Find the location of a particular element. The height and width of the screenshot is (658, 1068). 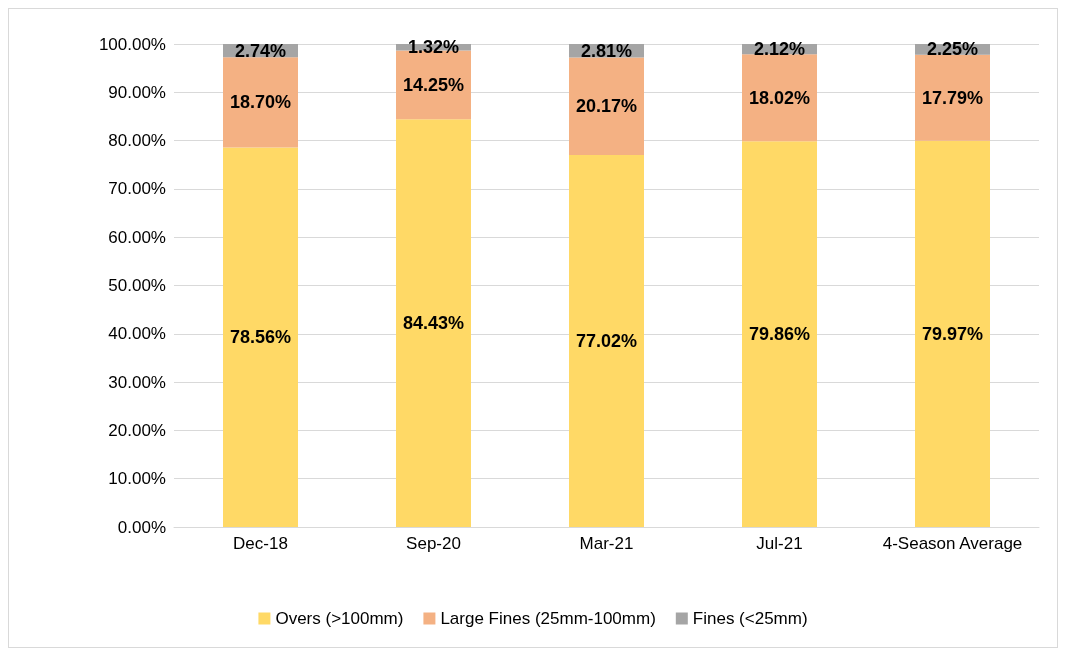

data-label: 1.32% is located at coordinates (433, 47).